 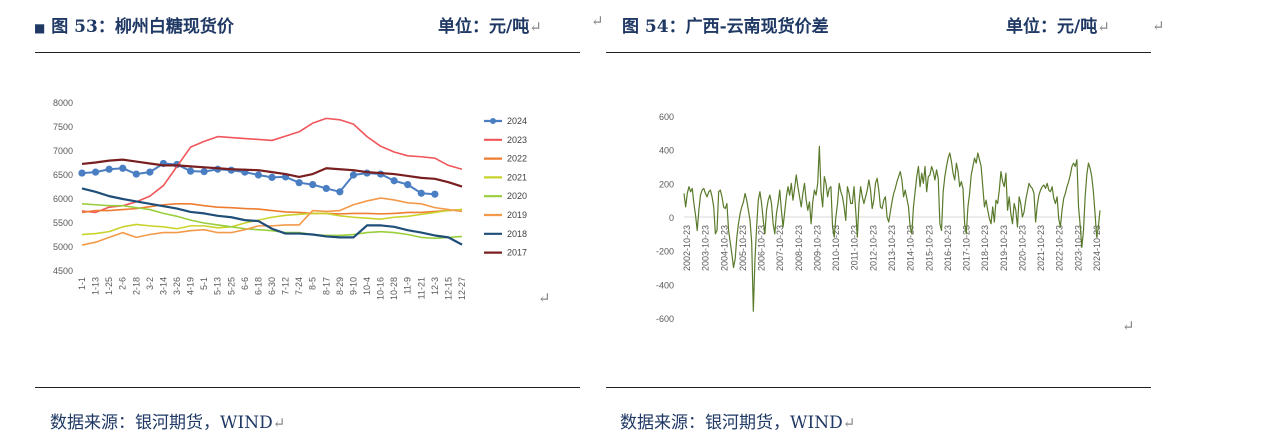 I want to click on legend-label-2021: 2021, so click(x=517, y=177).